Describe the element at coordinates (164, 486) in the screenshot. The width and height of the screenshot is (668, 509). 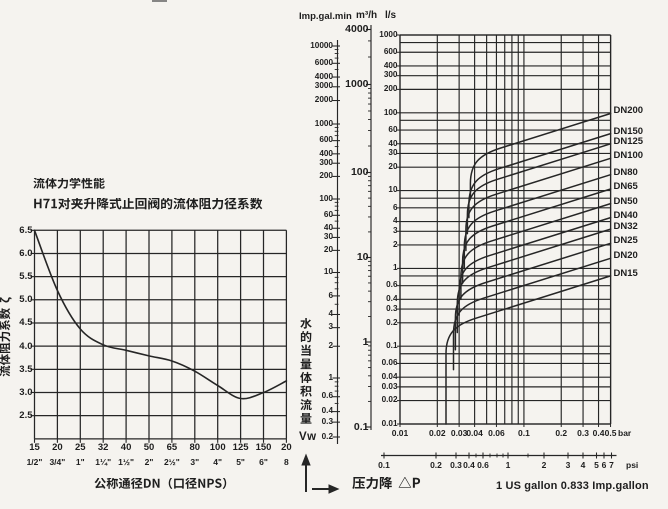
I see `left-chart-x-axis-title` at that location.